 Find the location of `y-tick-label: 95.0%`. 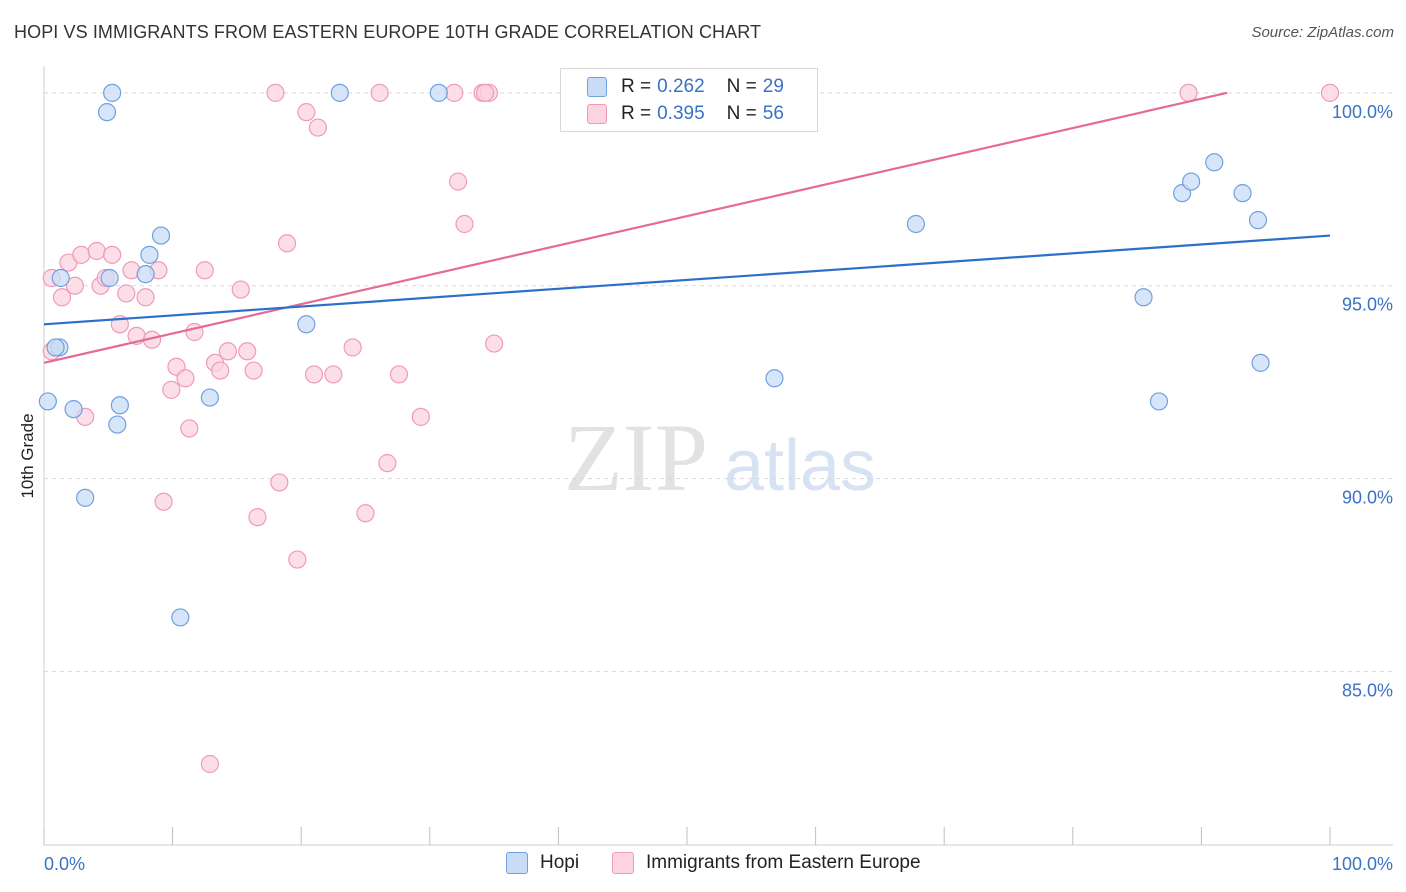

y-tick-label: 95.0% is located at coordinates (1367, 305).